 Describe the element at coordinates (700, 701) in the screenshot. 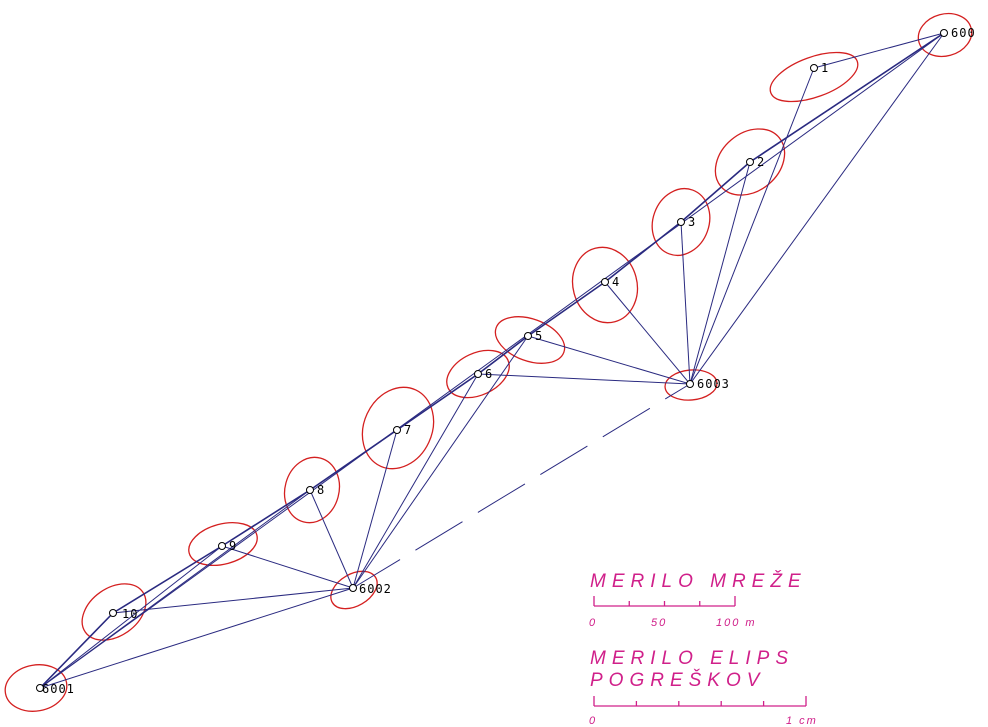

I see `ellipse-scale-bar` at that location.